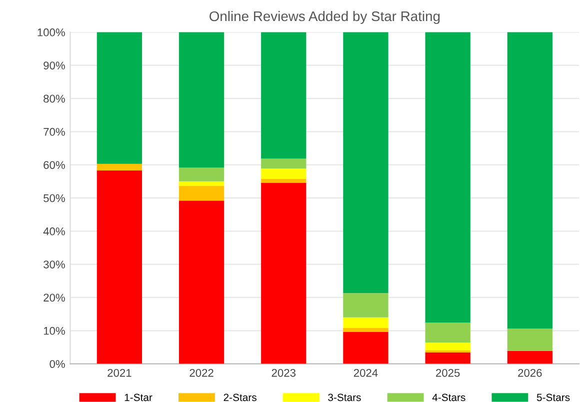 This screenshot has height=402, width=585. Describe the element at coordinates (54, 132) in the screenshot. I see `y-tick-label: 70%` at that location.